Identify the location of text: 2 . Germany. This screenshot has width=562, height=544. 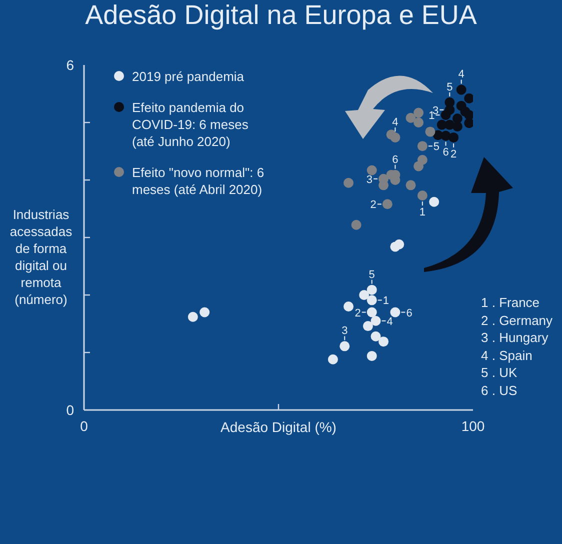
(517, 320).